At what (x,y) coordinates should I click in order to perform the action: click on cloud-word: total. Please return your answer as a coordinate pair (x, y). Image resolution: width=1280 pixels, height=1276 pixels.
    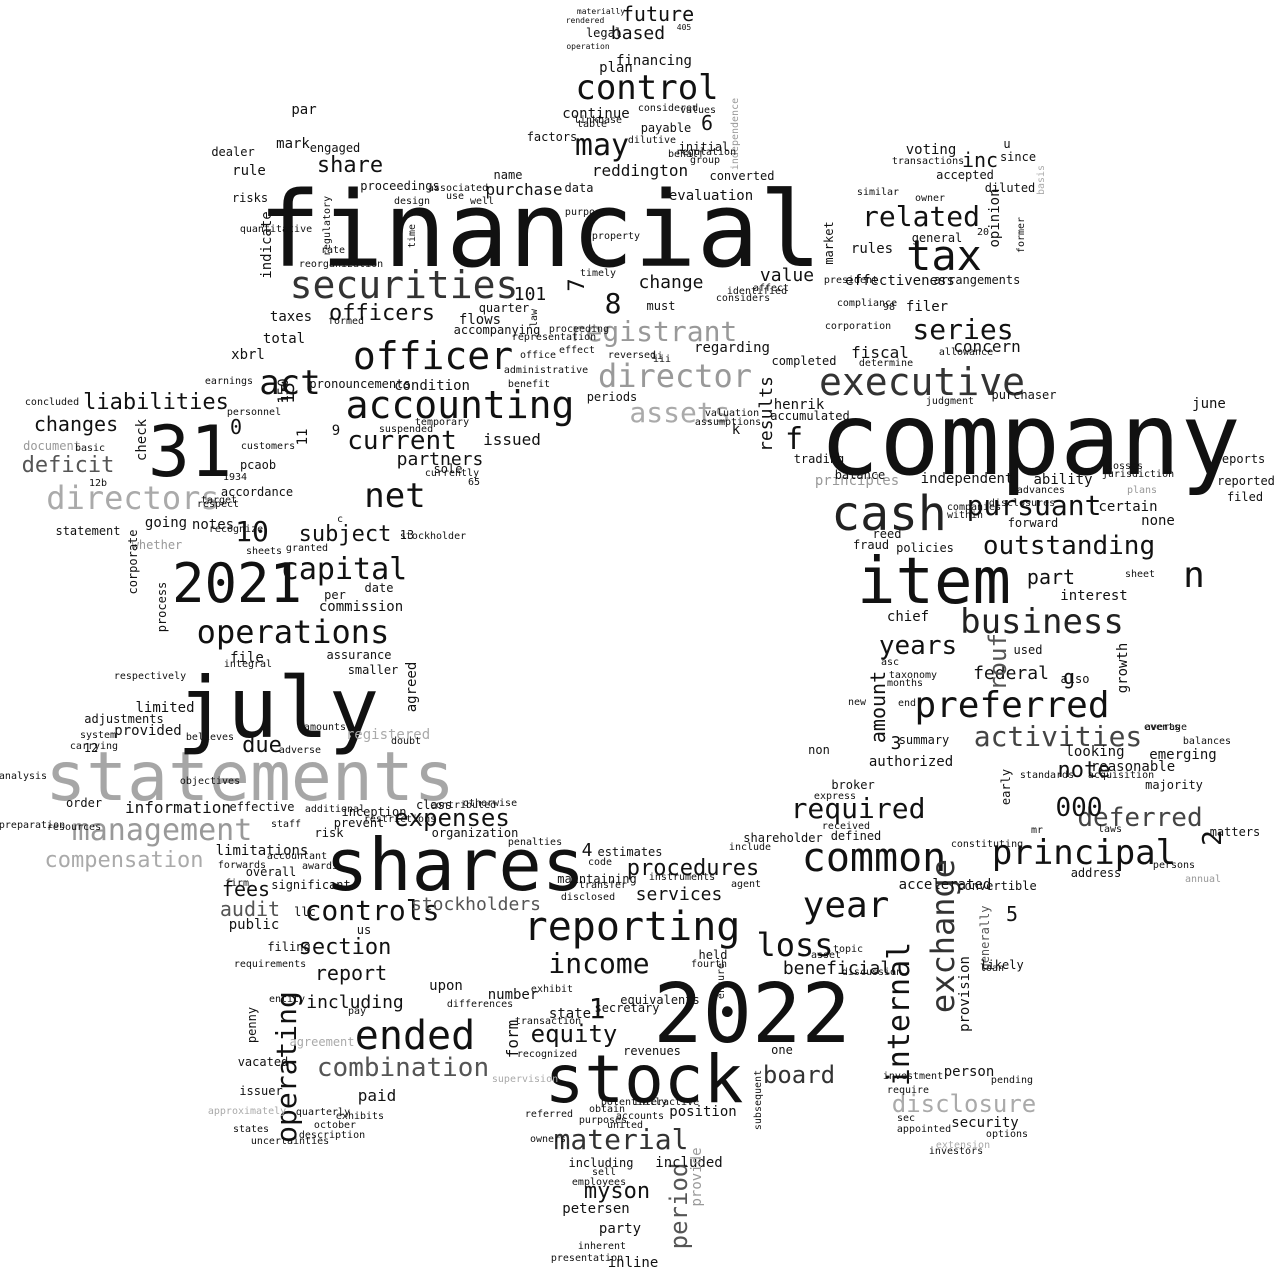
    Looking at the image, I should click on (284, 339).